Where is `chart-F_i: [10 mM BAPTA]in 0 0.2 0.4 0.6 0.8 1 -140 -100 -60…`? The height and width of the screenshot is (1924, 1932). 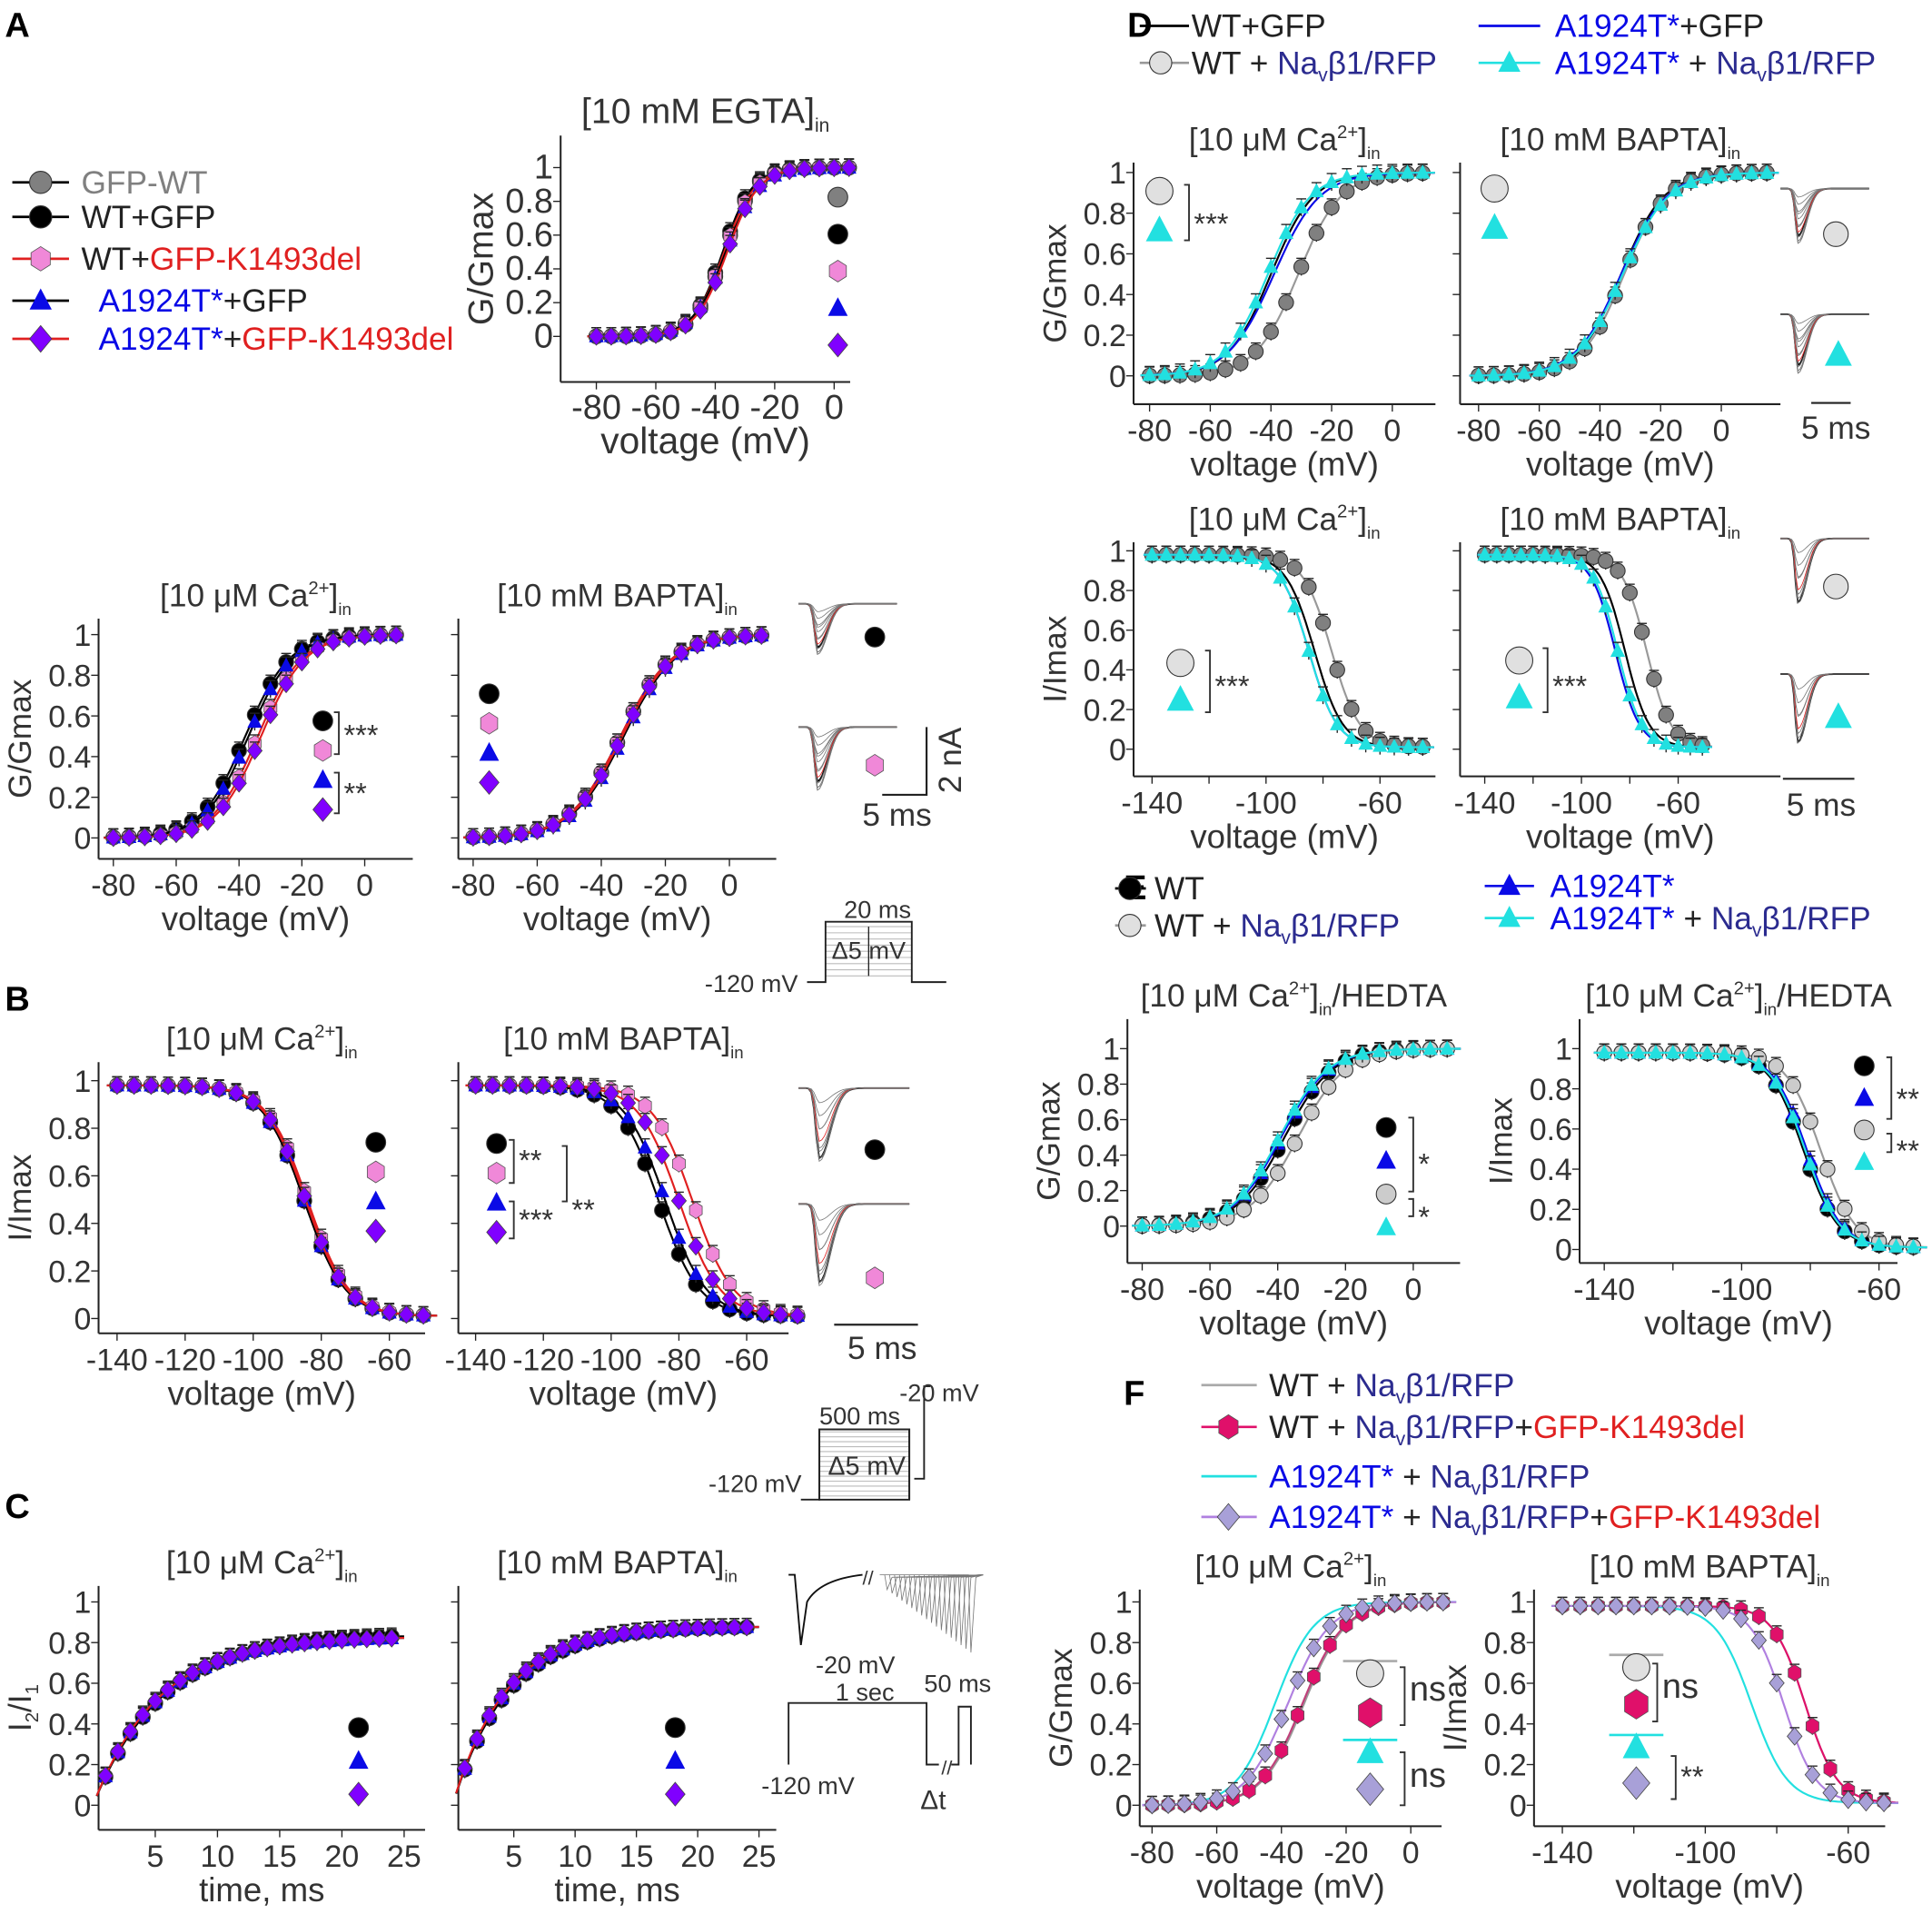
chart-F_i: [10 mM BAPTA]in 0 0.2 0.4 0.6 0.8 1 -140 -100 -60… is located at coordinates (1668, 1727).